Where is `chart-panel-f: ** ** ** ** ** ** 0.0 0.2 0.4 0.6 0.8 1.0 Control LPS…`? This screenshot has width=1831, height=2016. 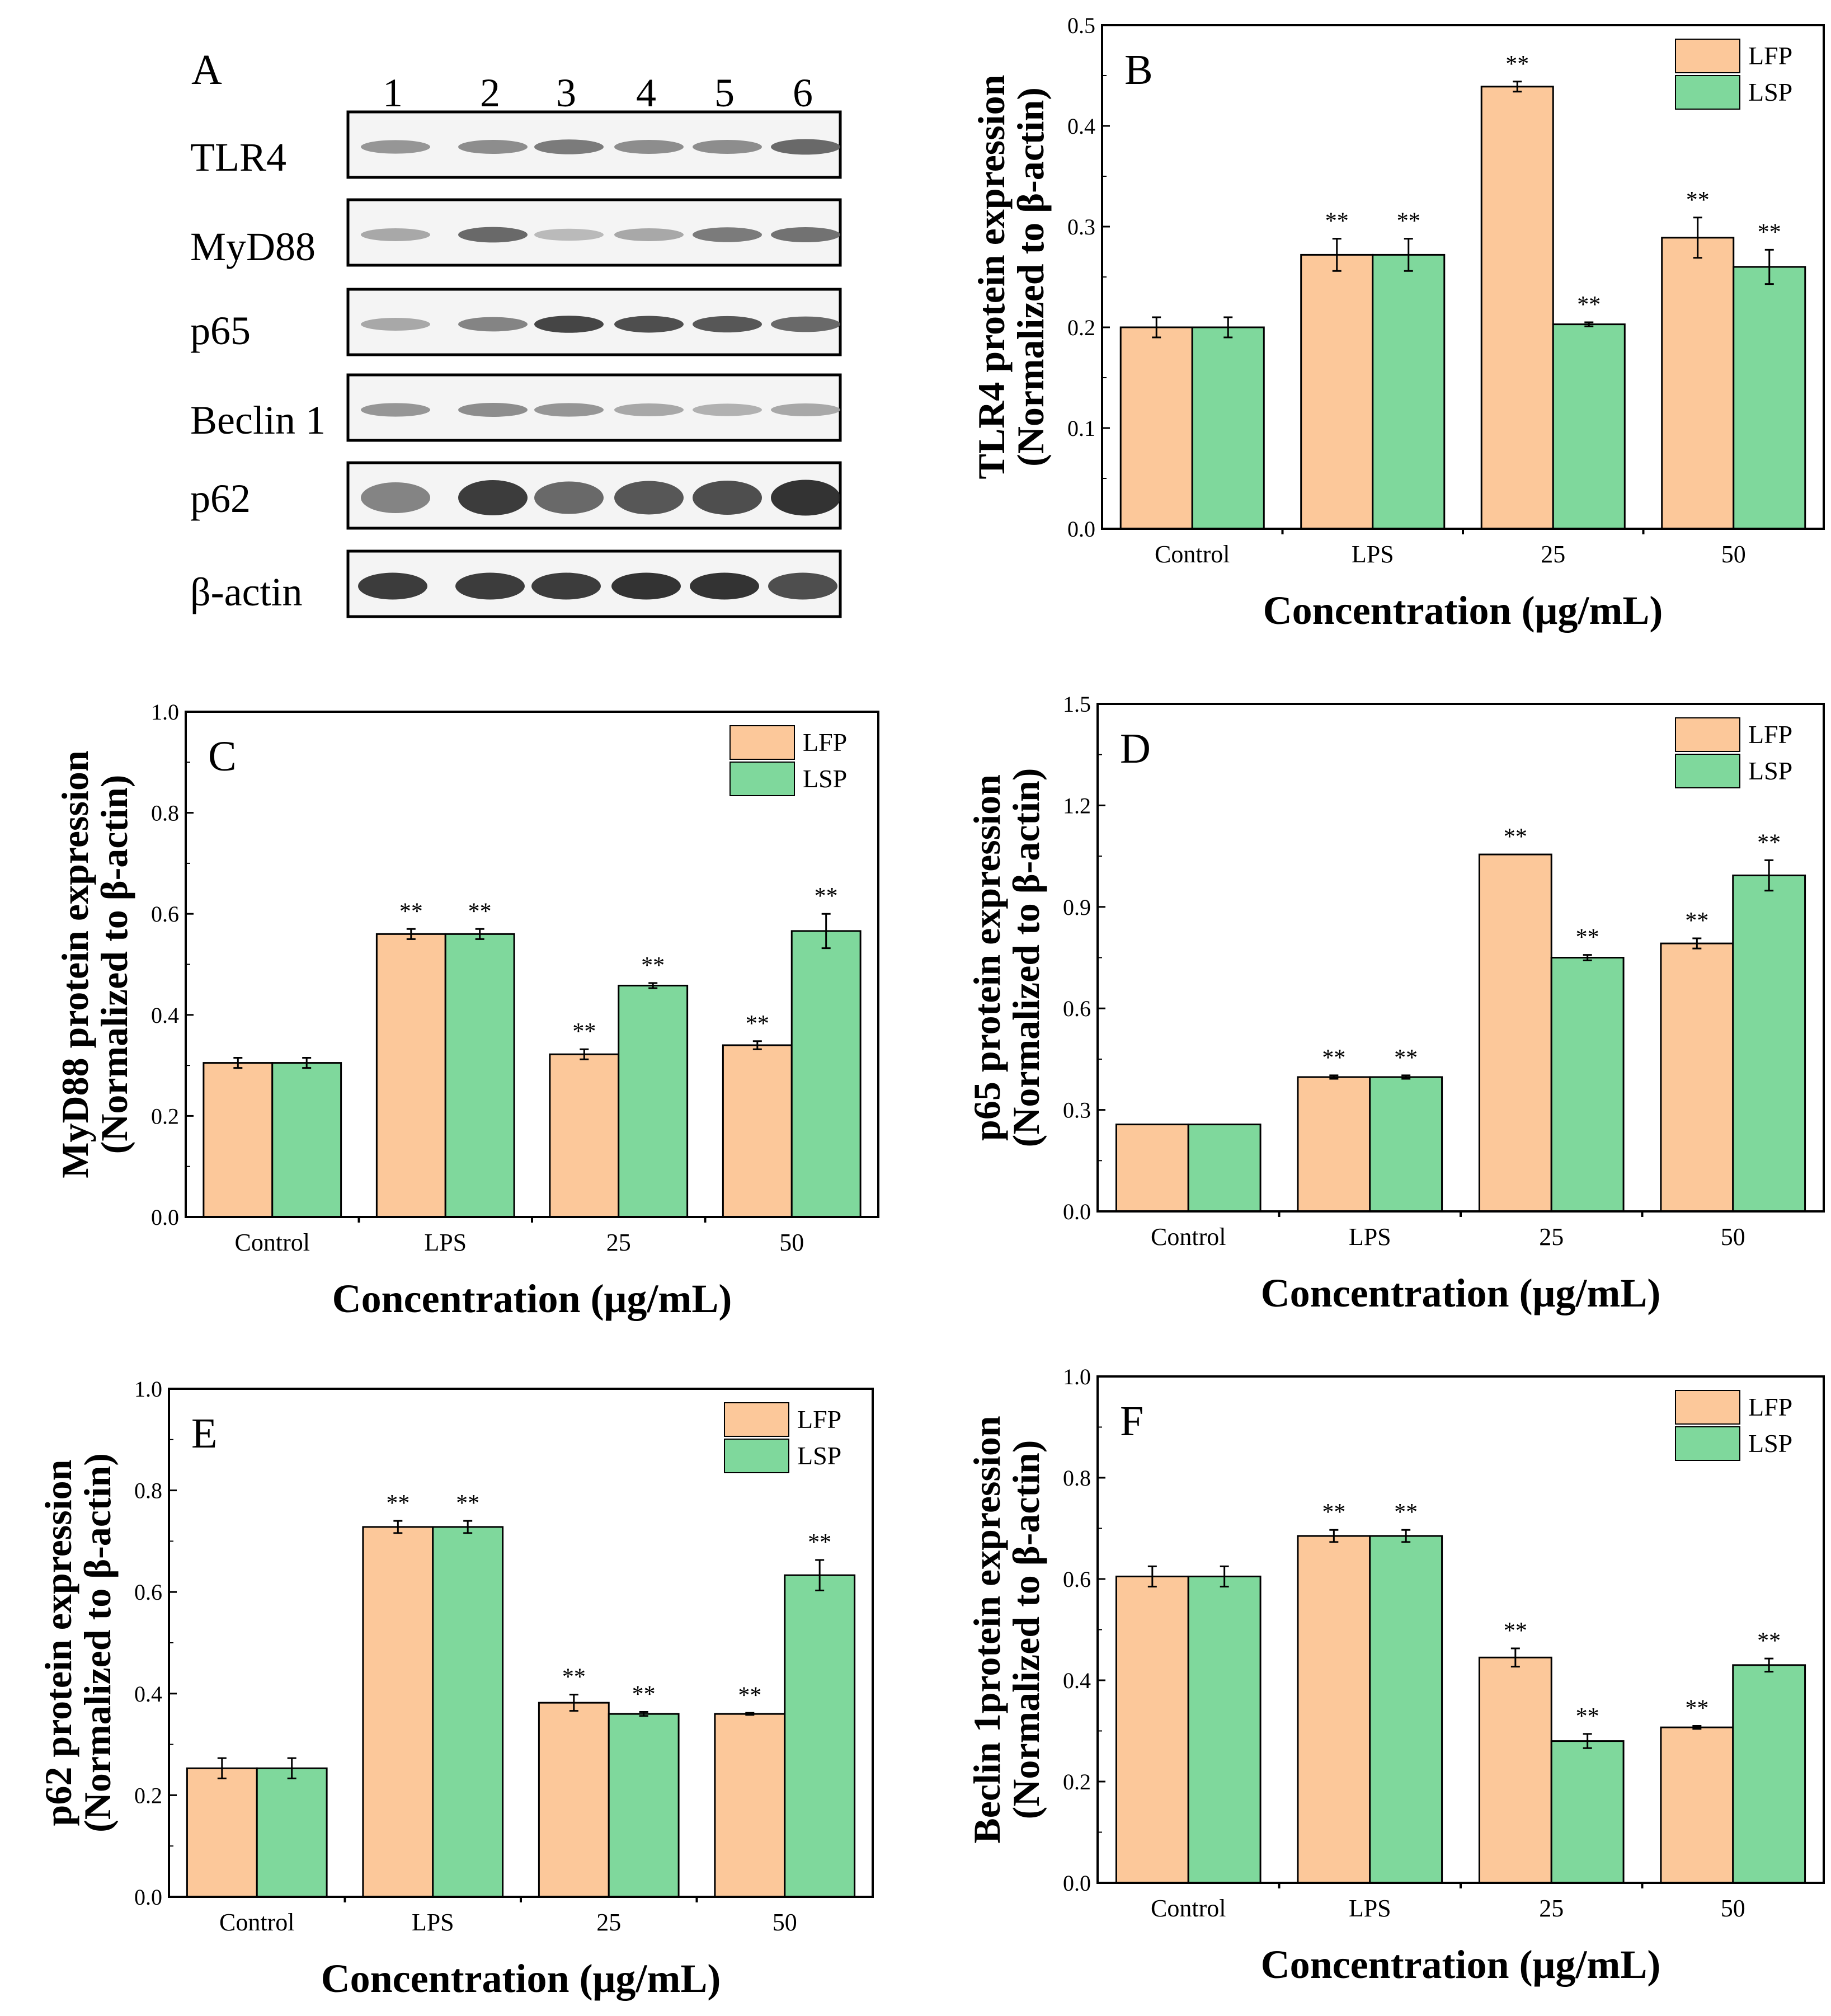
chart-panel-f: ** ** ** ** ** ** 0.0 0.2 0.4 0.6 0.8 1.0 Control LPS… is located at coordinates (1395, 1675).